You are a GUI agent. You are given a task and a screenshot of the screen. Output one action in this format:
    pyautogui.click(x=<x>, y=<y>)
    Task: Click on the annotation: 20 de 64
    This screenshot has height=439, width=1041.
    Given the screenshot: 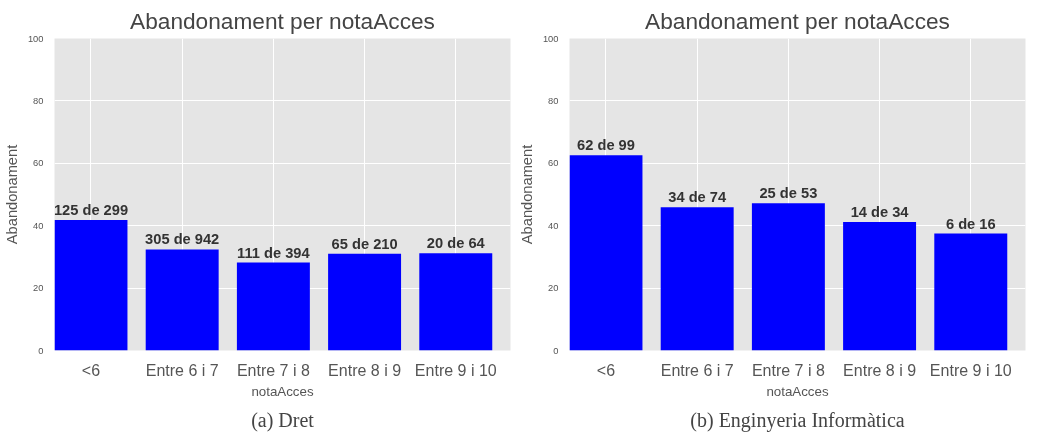 What is the action you would take?
    pyautogui.click(x=456, y=243)
    